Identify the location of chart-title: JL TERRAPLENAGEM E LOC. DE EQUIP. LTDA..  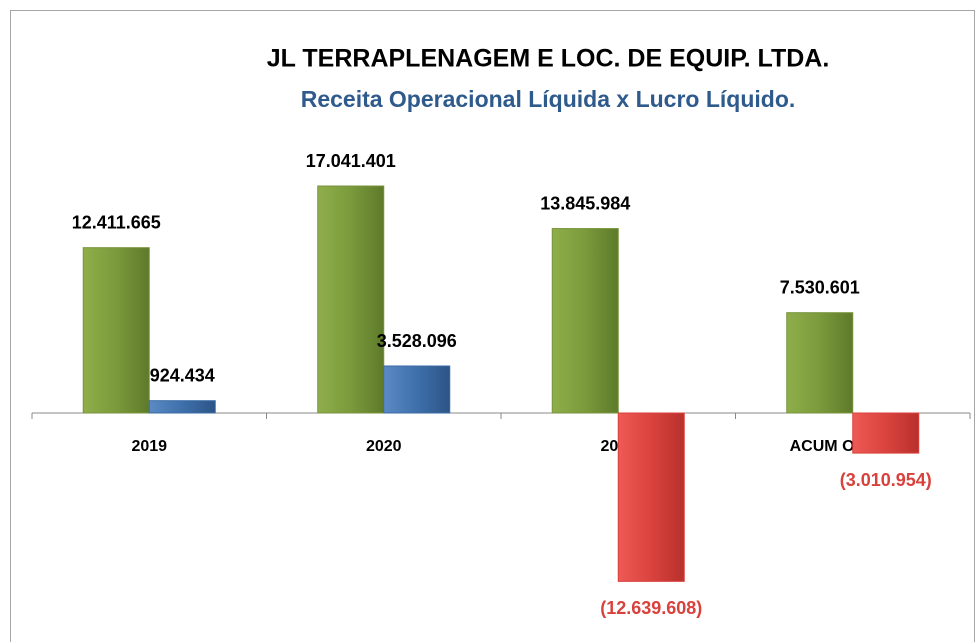
(548, 59).